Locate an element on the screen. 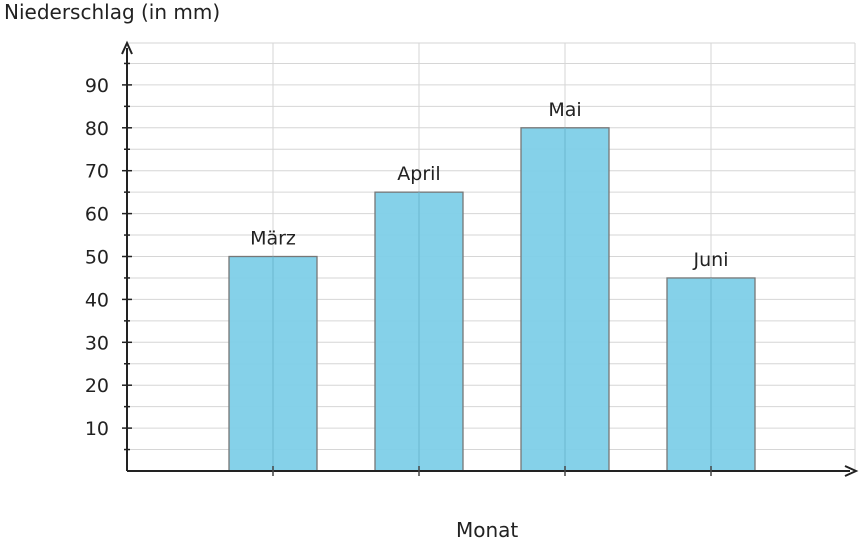  bar-label-0: März is located at coordinates (273, 239).